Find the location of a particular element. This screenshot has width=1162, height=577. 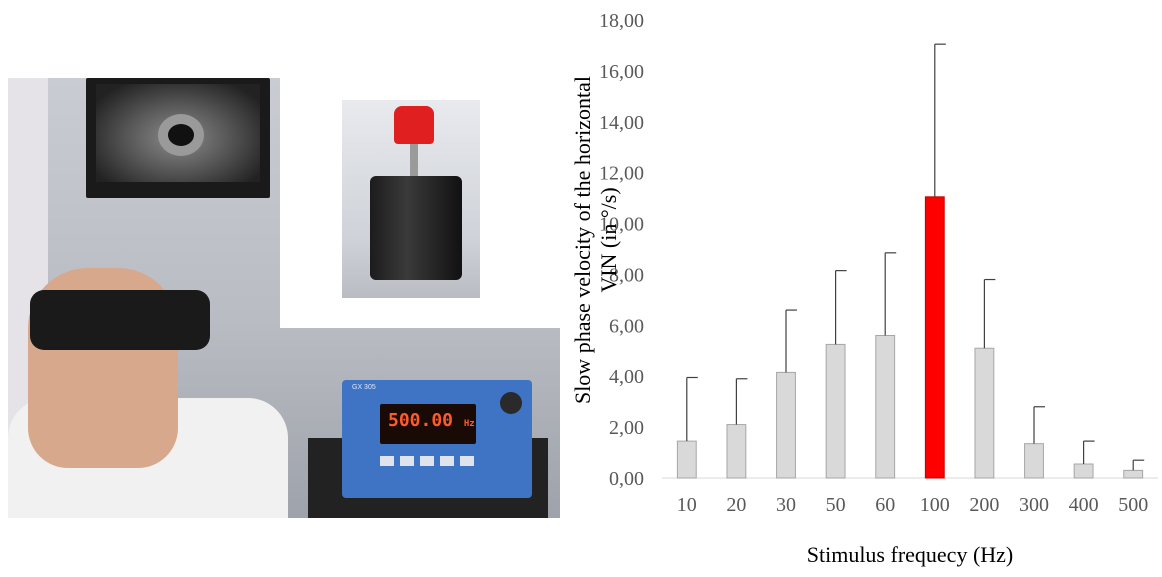

generator-frequency: 500.00 Hz is located at coordinates (431, 420).